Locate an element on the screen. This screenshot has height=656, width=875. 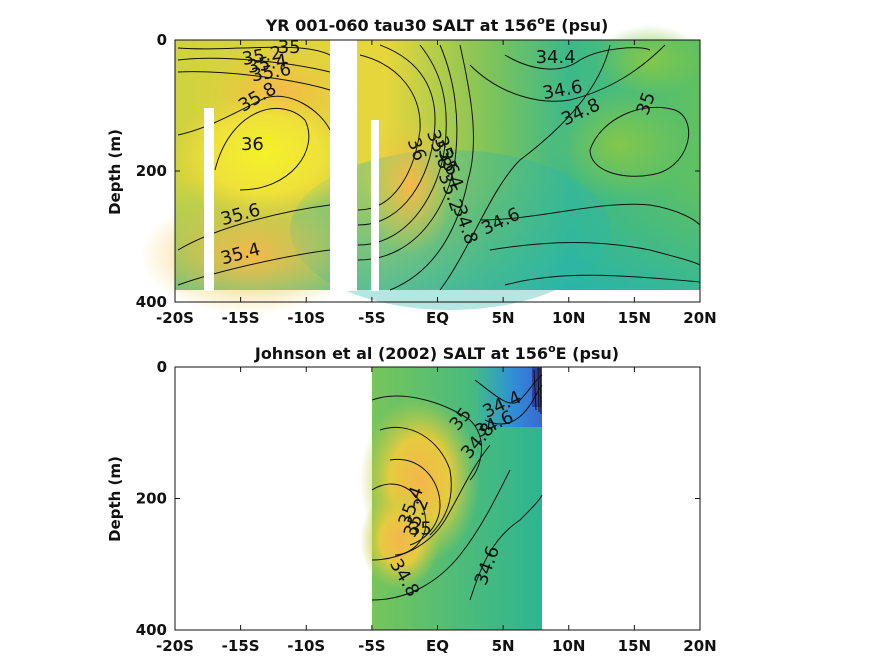
panel-1-title: YR 001-060 tau30 SALT at 156oE (psu) is located at coordinates (437, 24).